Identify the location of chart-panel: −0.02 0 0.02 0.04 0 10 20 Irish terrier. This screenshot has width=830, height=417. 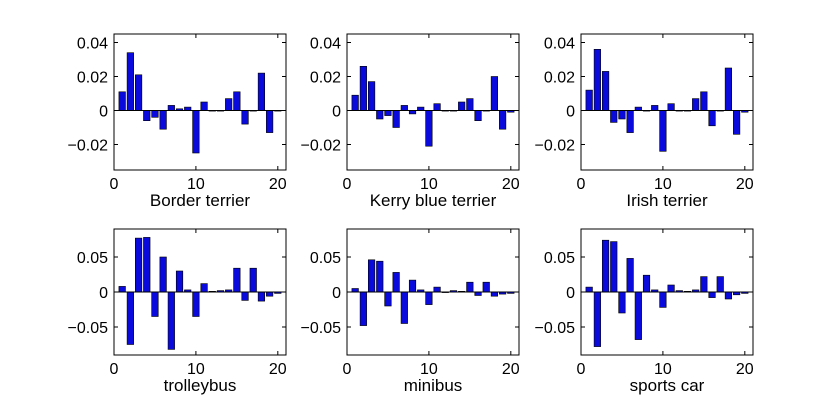
(644, 121).